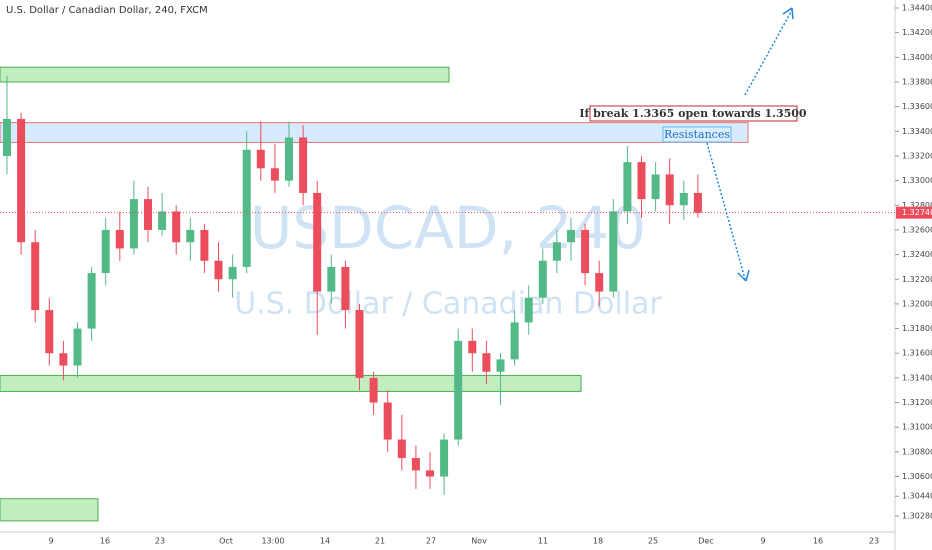  I want to click on x-tick-label: 14, so click(325, 541).